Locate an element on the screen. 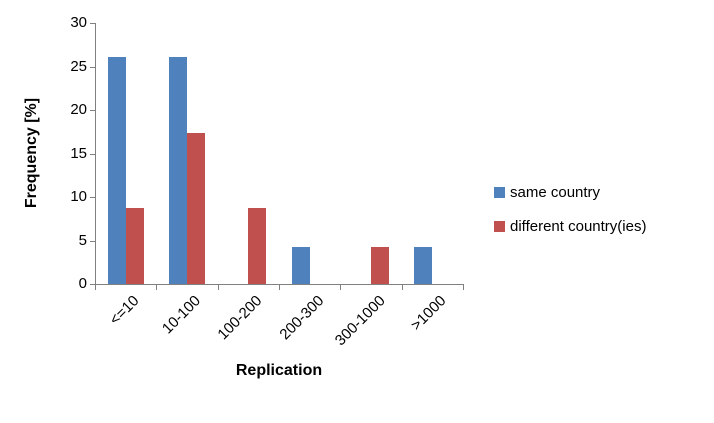 The height and width of the screenshot is (423, 714). legend-swatch-different-country-ies is located at coordinates (499, 226).